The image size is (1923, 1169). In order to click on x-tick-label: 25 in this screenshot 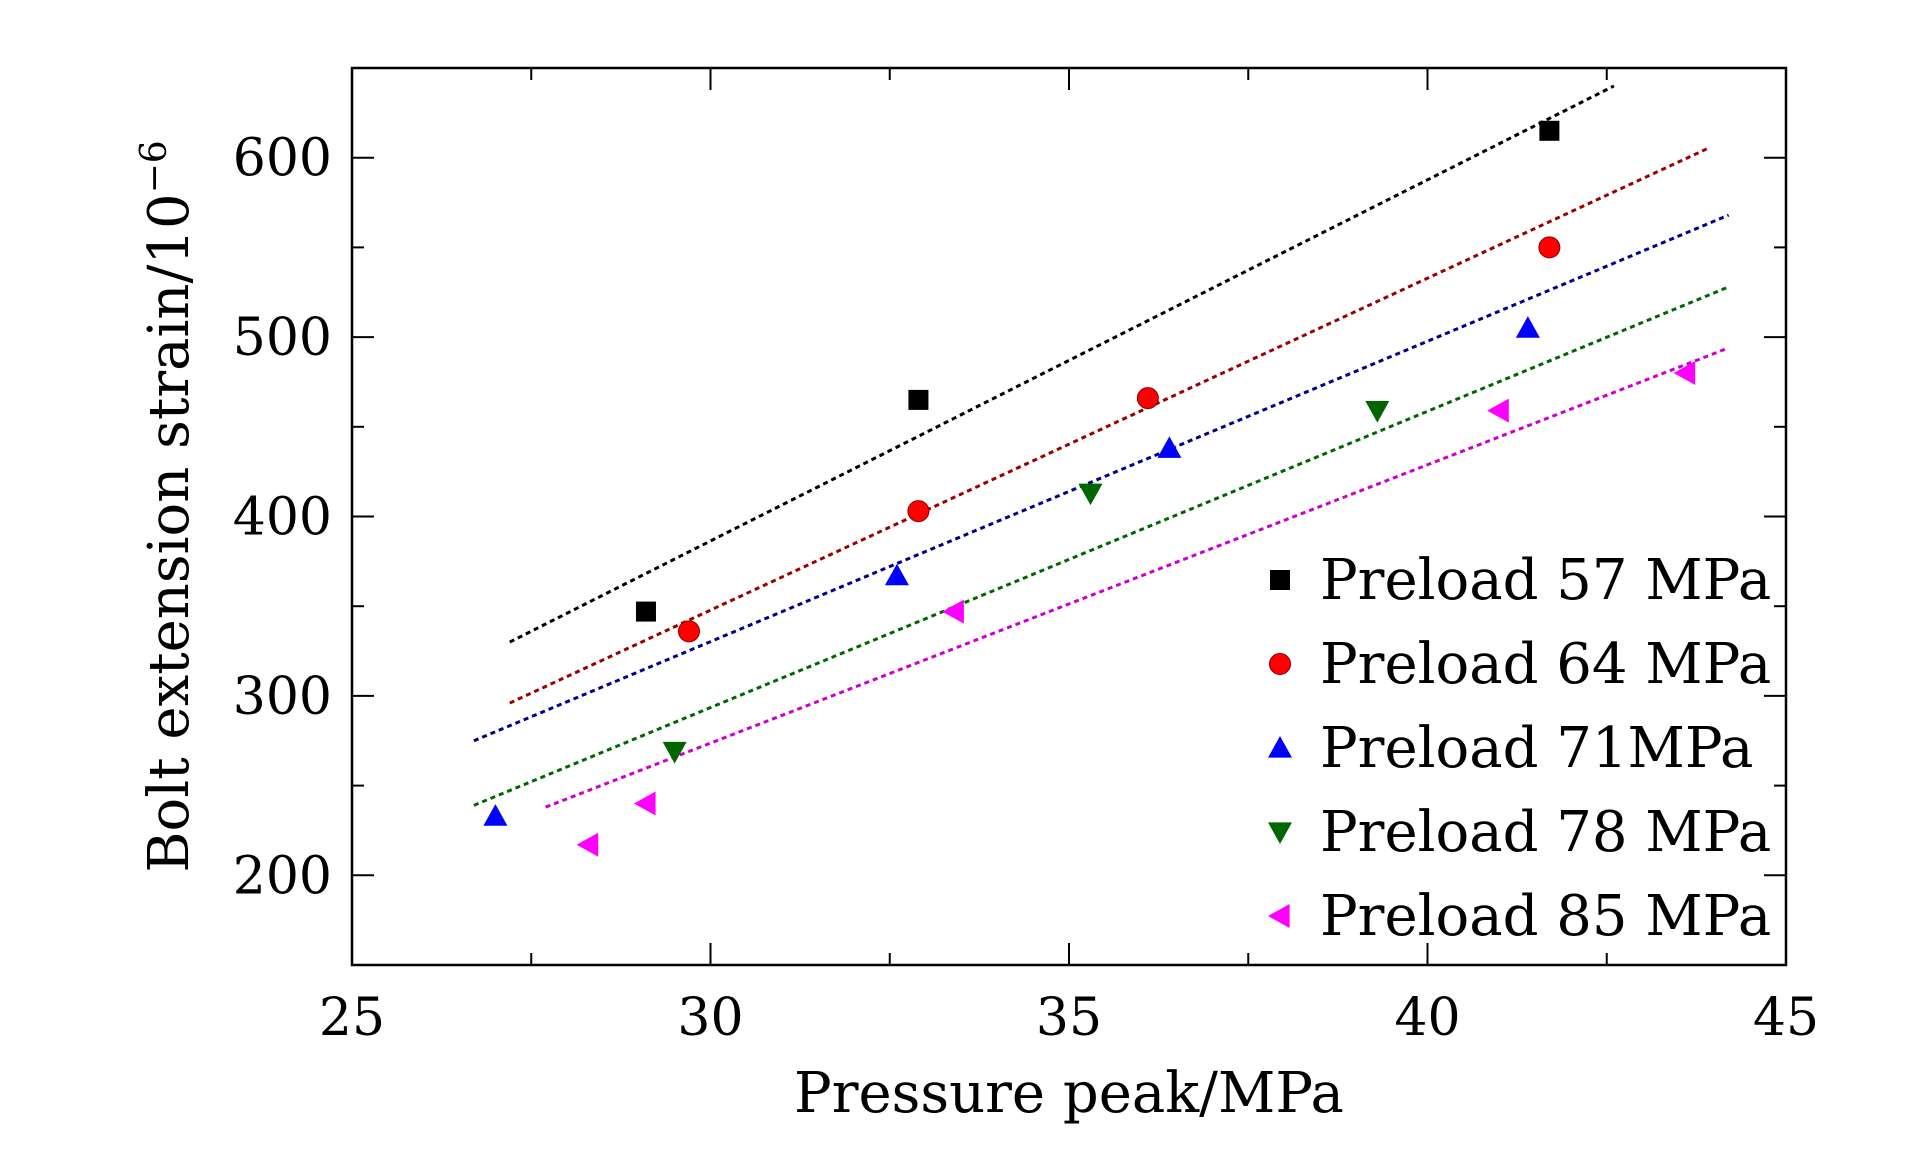, I will do `click(352, 1018)`.